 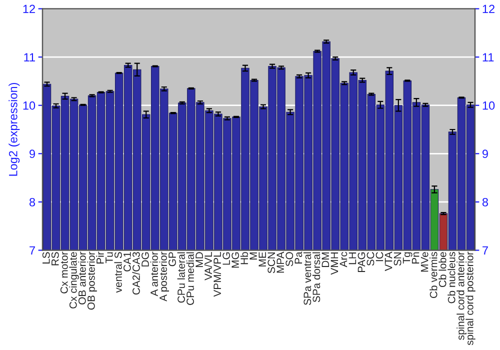 I want to click on x-tick-label: Cb lobe, so click(x=442, y=270).